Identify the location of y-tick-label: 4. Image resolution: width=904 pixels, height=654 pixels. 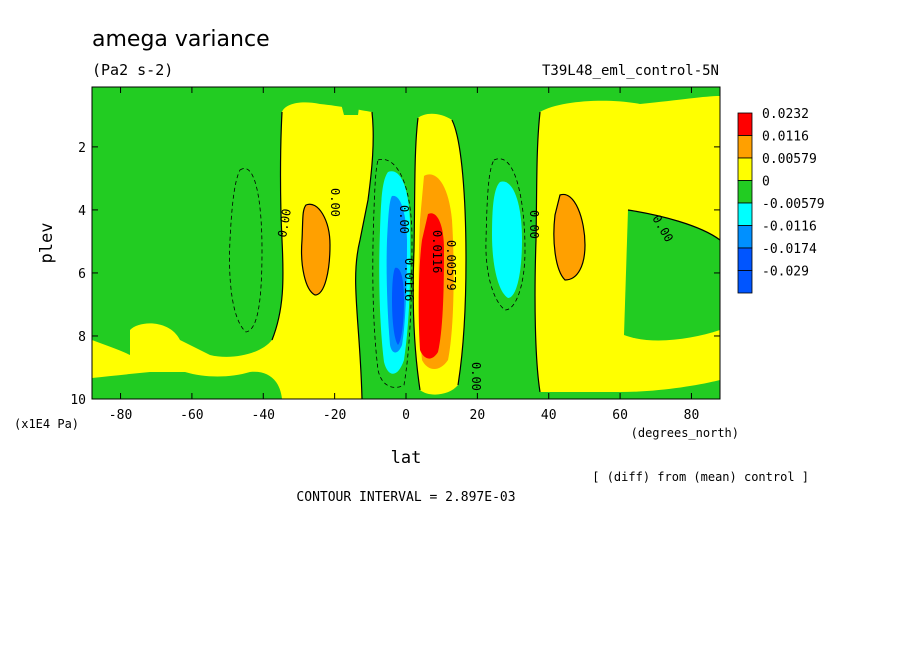
(82, 211).